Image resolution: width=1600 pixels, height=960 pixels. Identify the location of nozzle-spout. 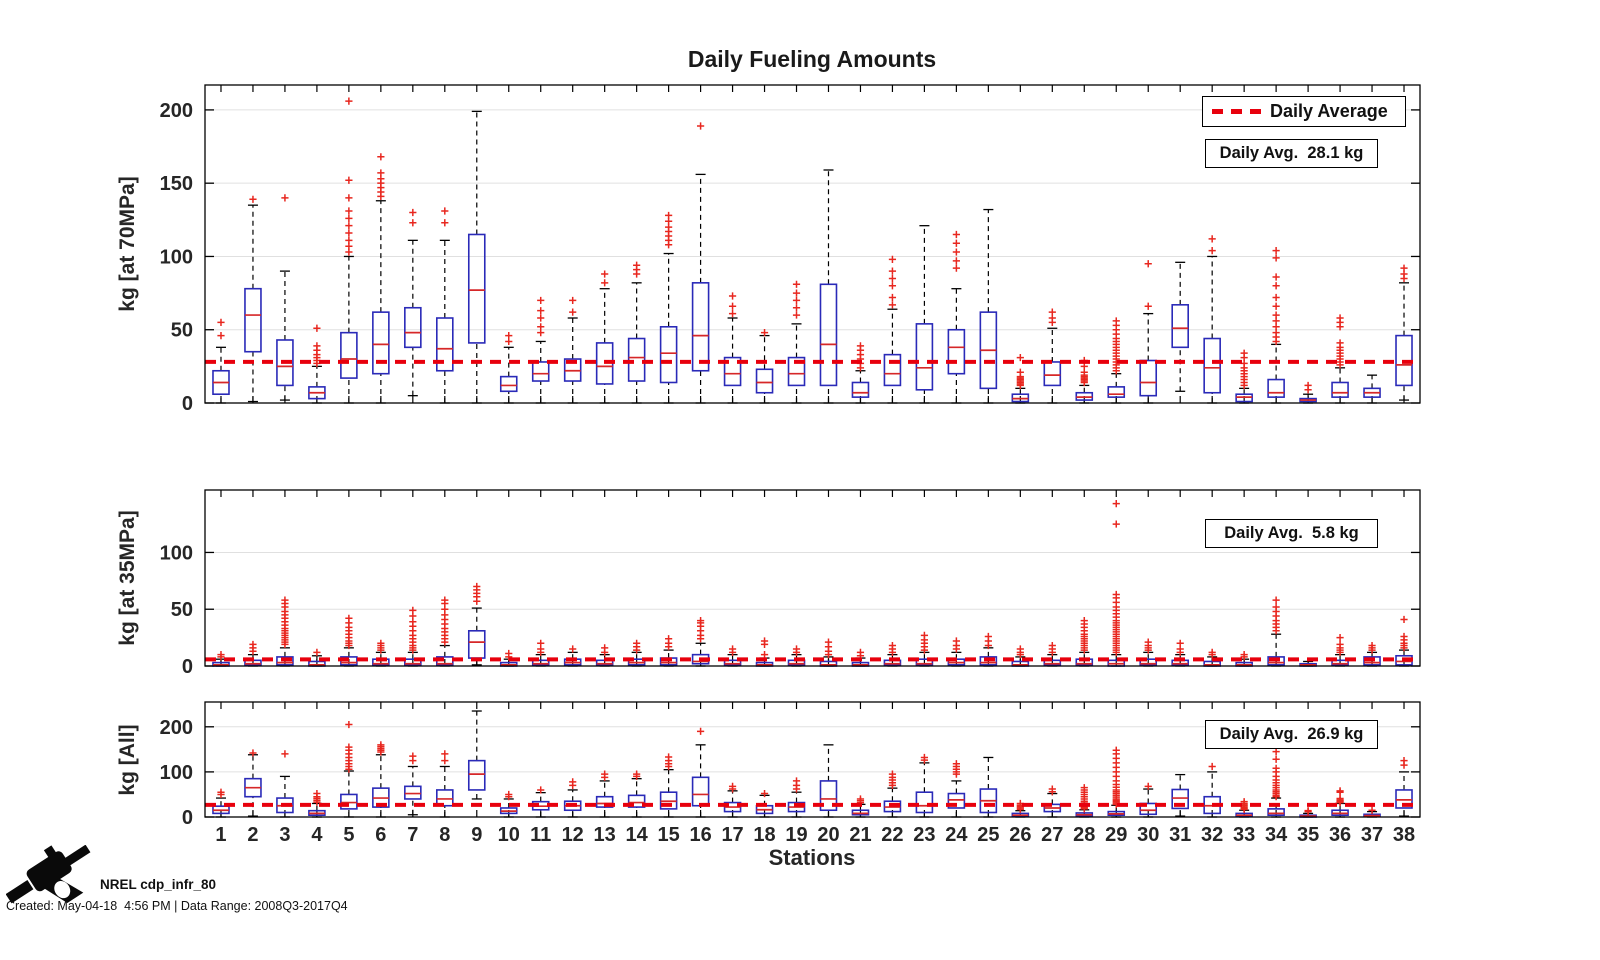
(20, 892).